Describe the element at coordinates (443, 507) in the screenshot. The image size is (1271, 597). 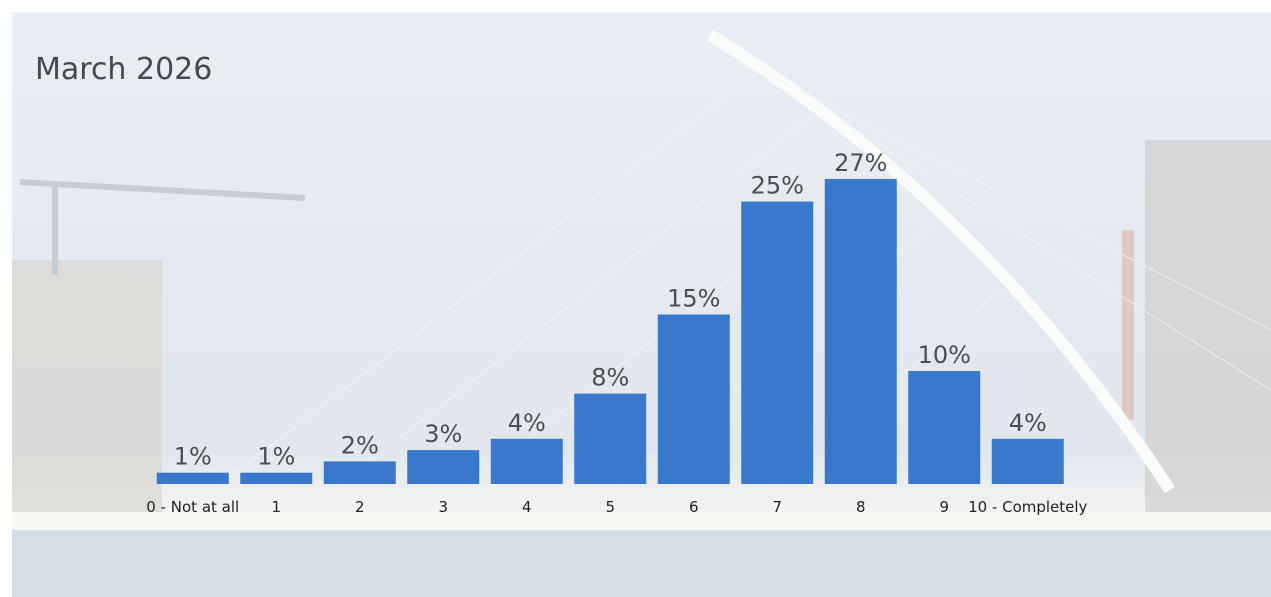
I see `x-tick-label: 3` at that location.